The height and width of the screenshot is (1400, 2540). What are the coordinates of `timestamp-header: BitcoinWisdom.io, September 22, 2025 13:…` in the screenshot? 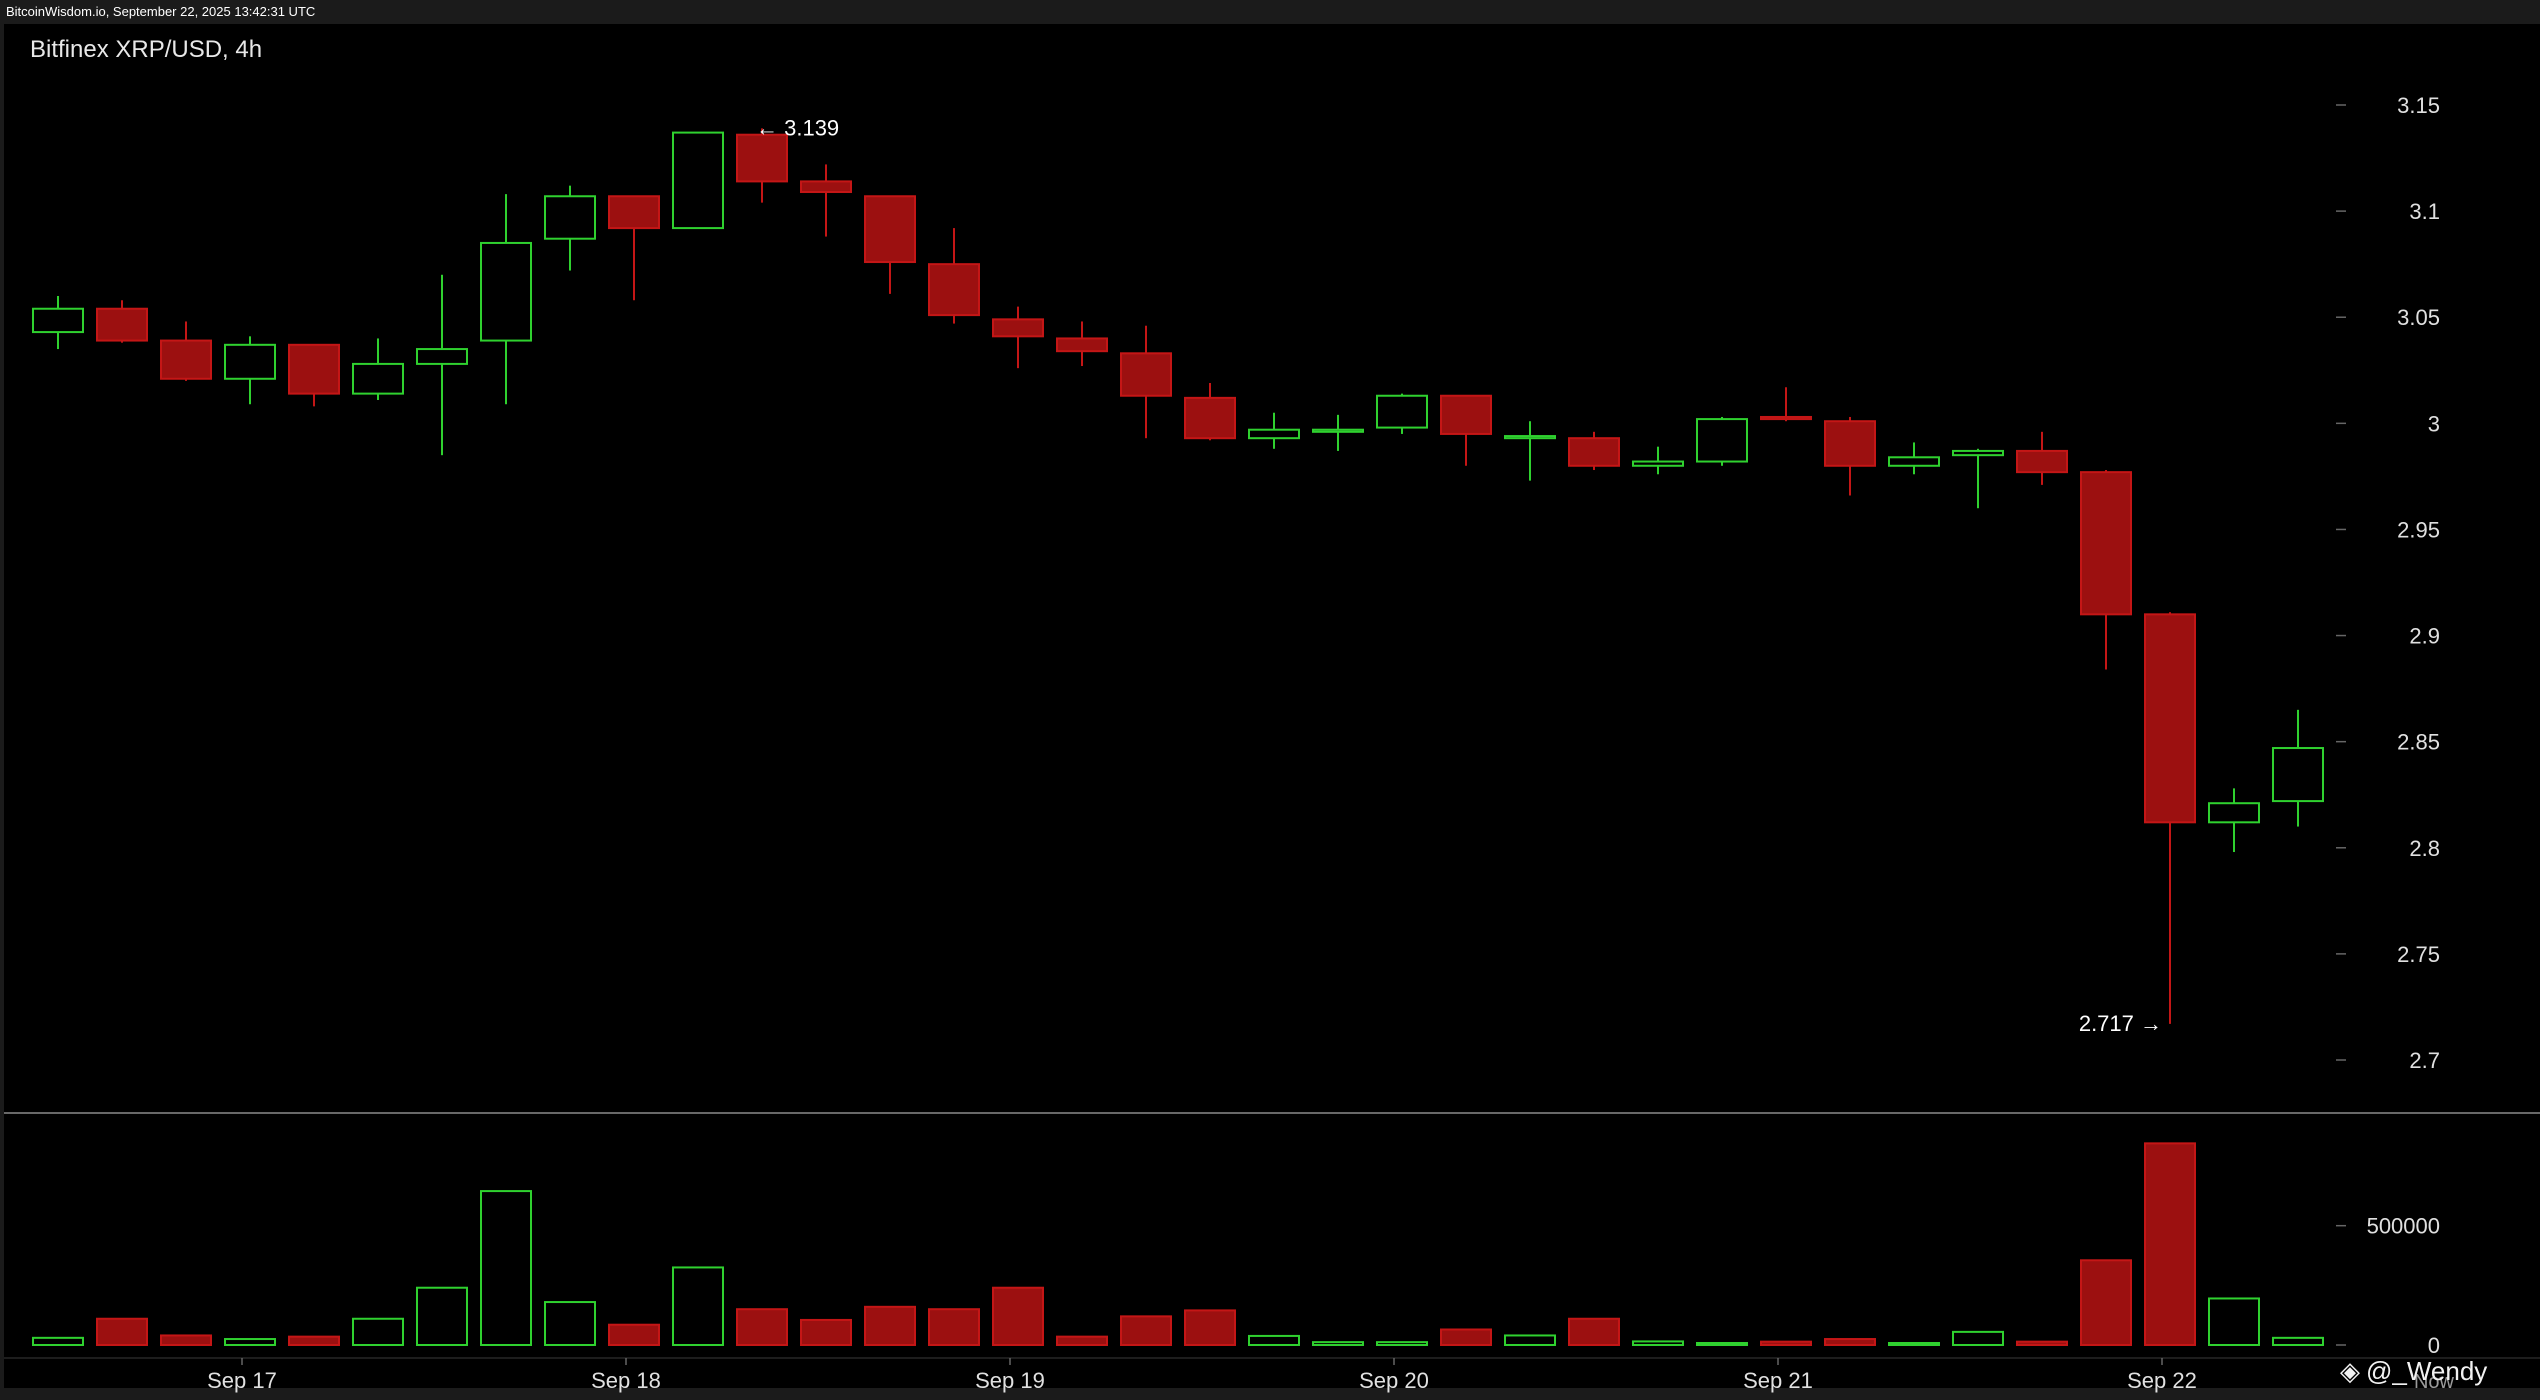 It's located at (161, 11).